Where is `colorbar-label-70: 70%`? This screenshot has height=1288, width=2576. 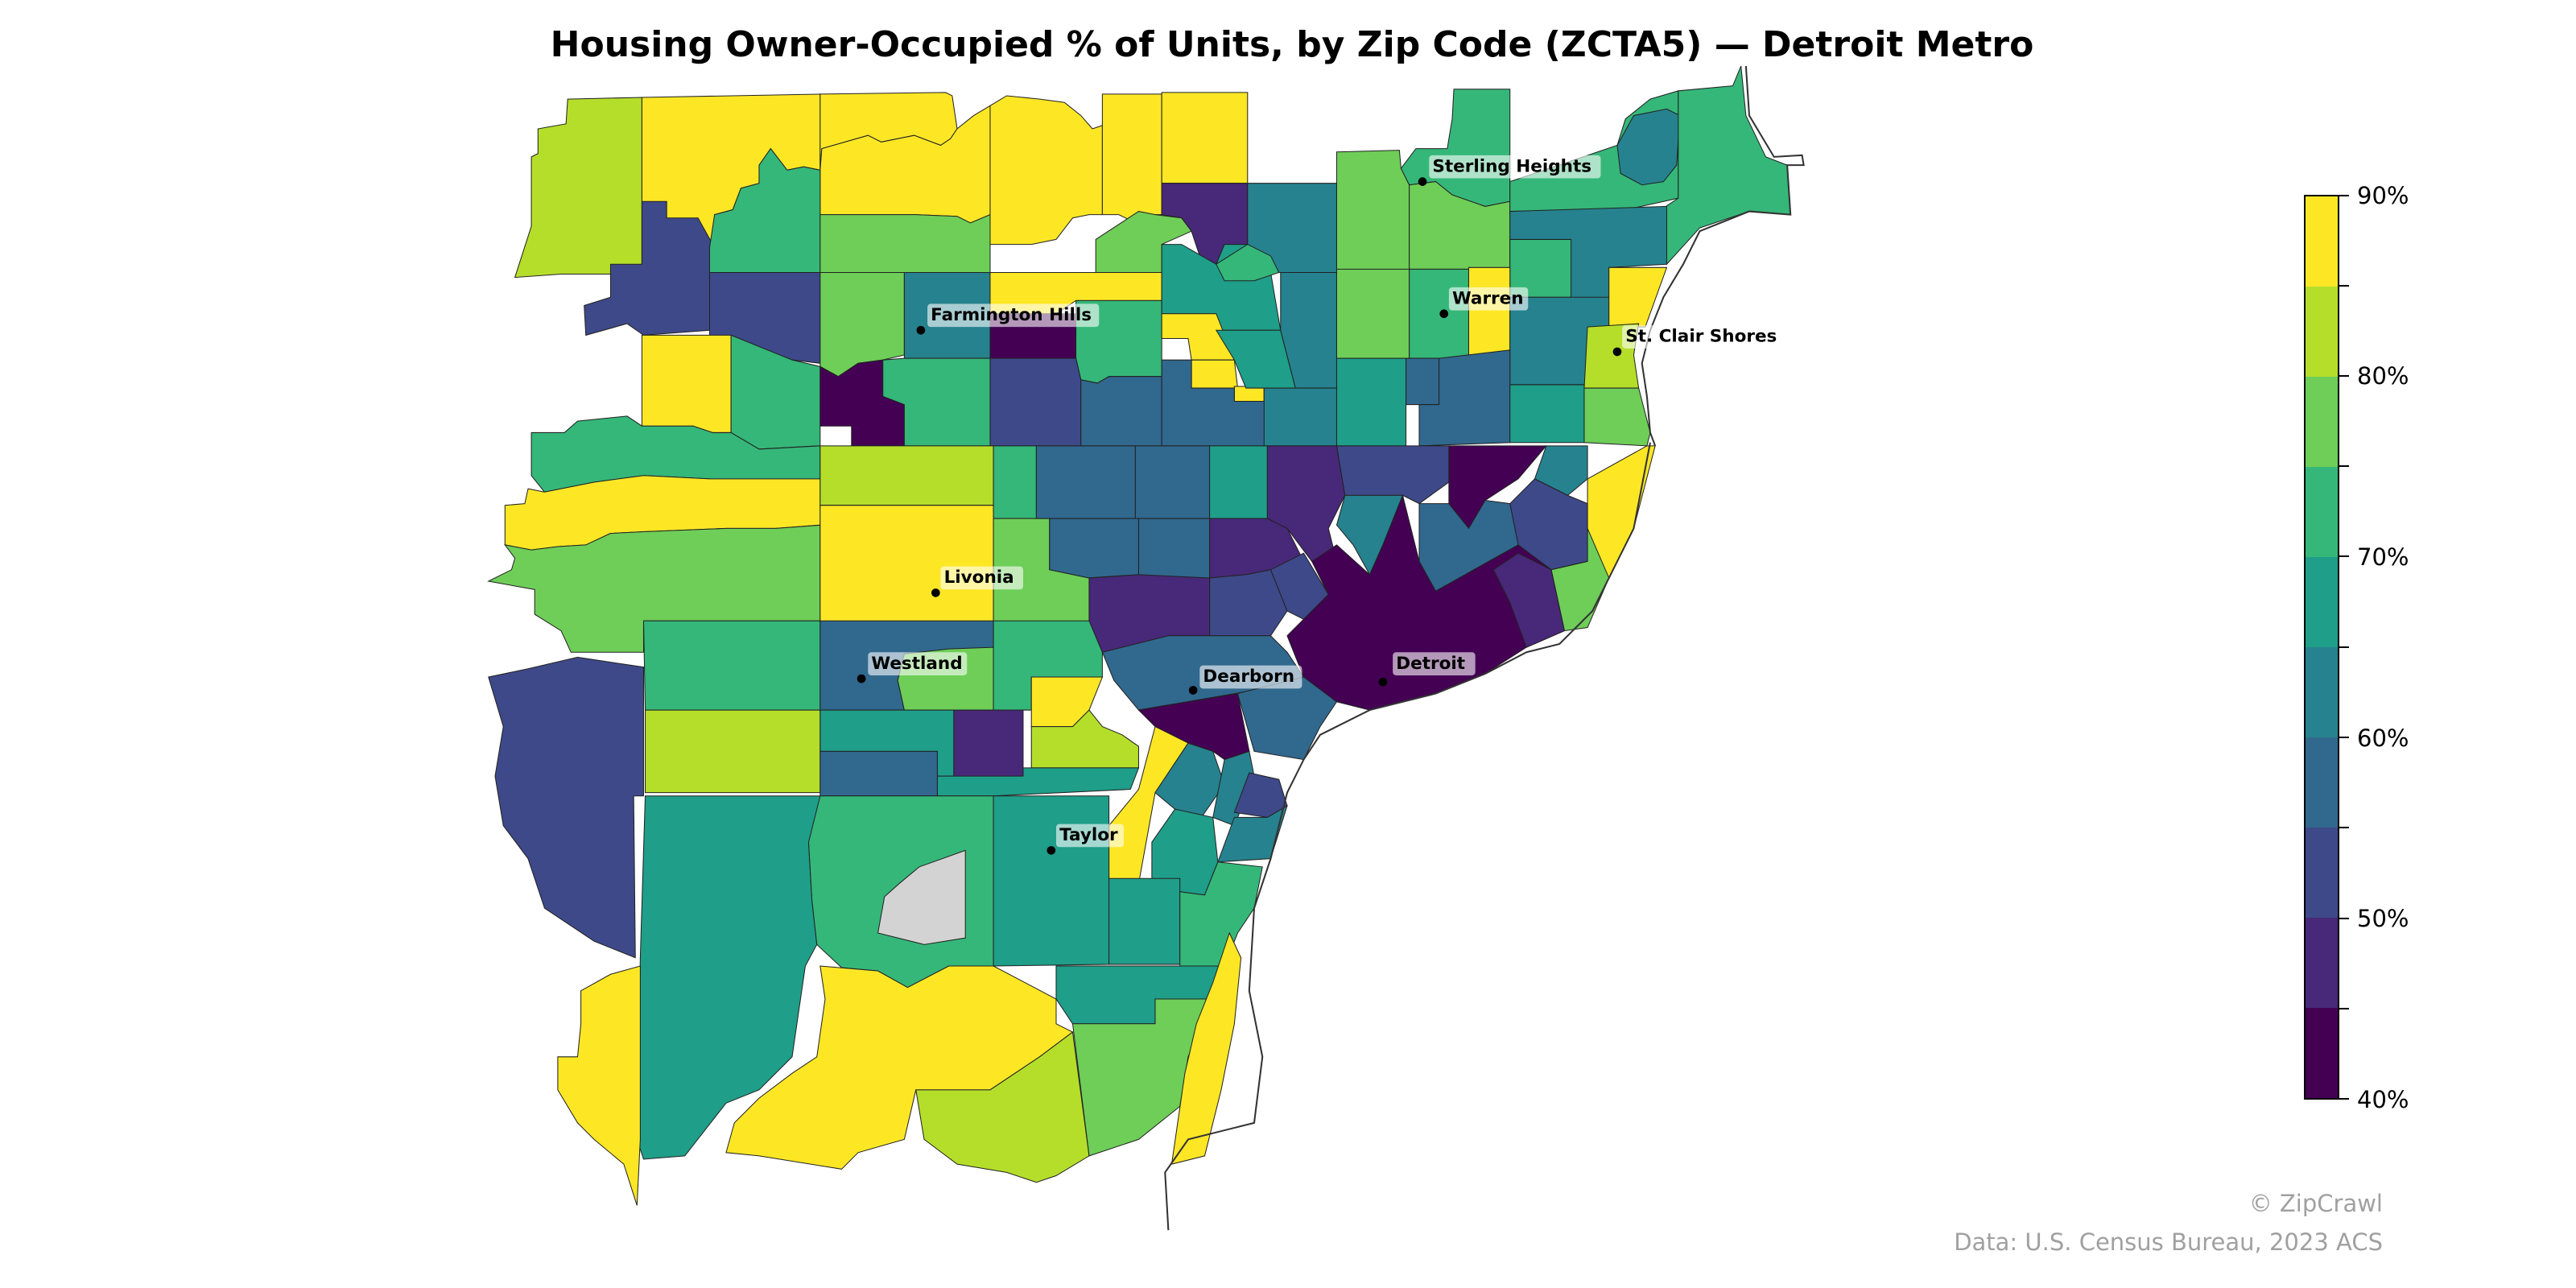
colorbar-label-70: 70% is located at coordinates (2383, 557).